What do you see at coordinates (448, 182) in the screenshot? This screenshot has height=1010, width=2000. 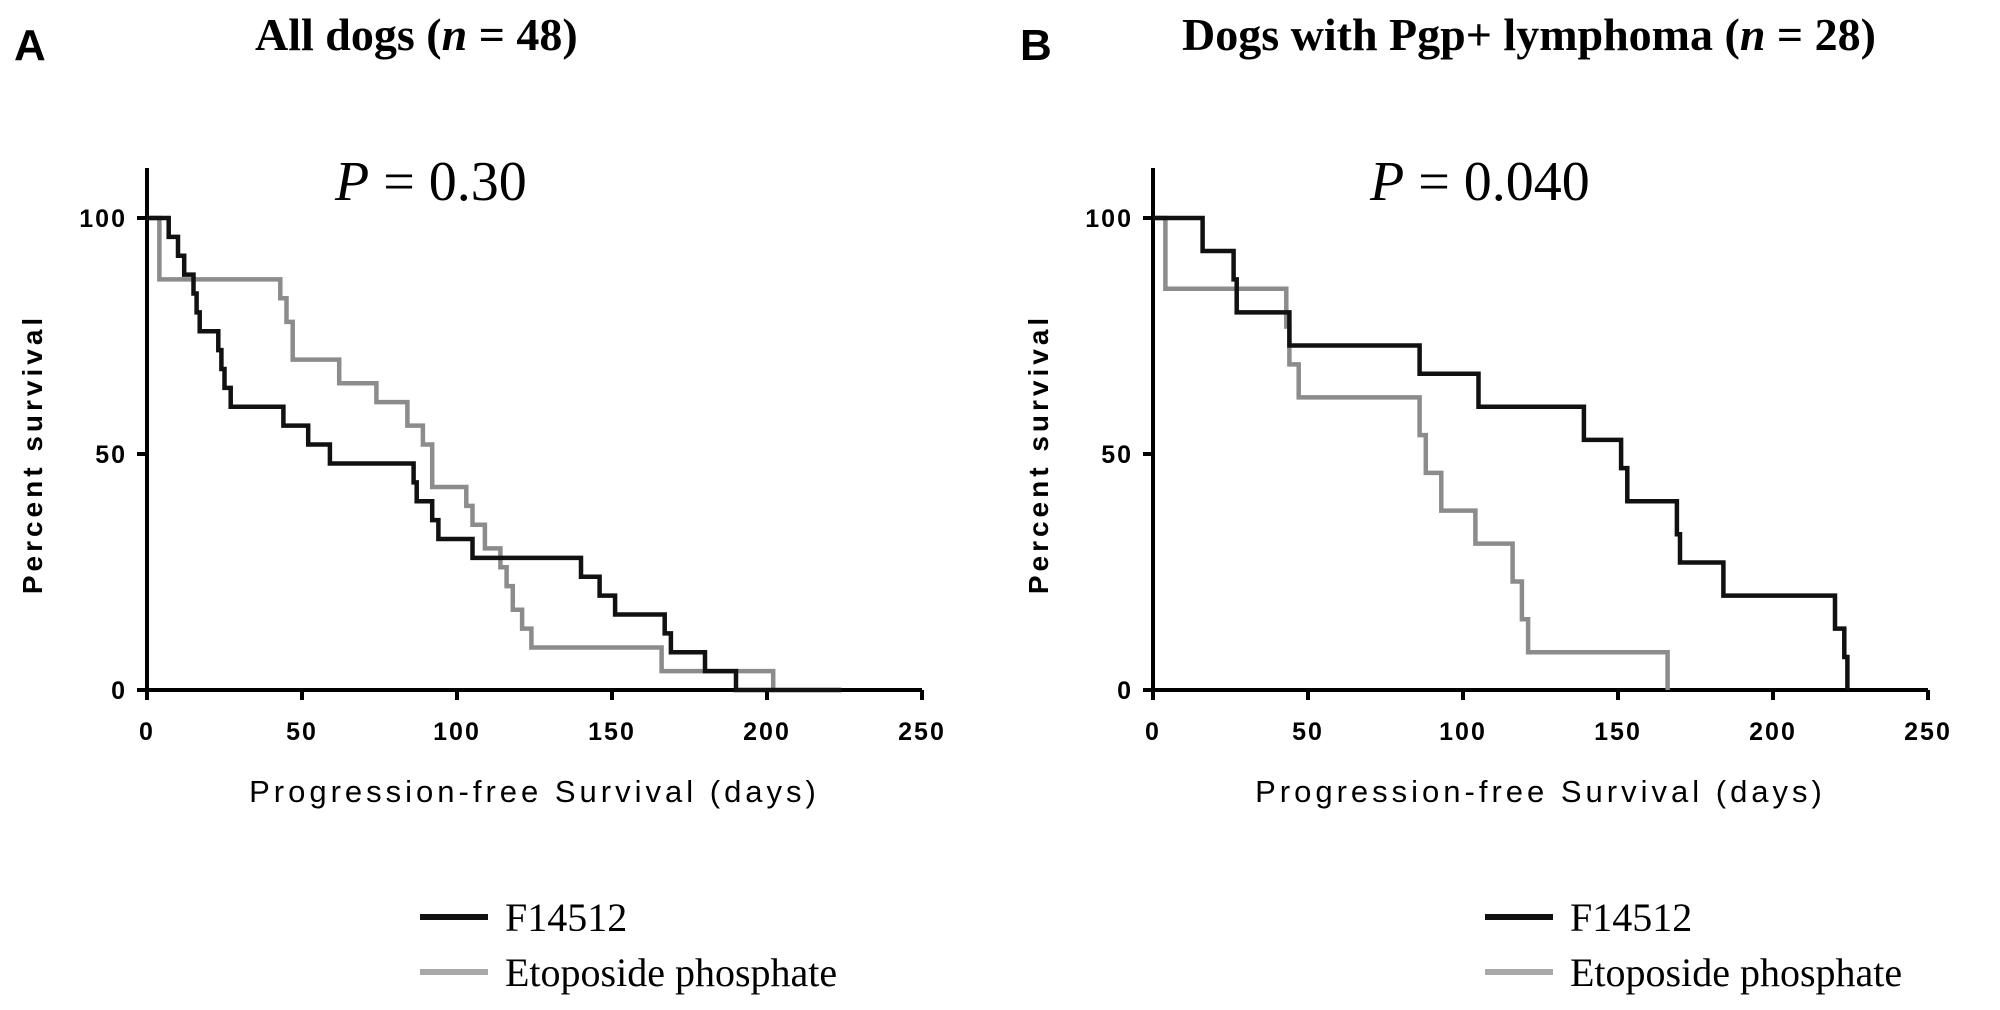 I see `panel-a-p-number: = 0.30` at bounding box center [448, 182].